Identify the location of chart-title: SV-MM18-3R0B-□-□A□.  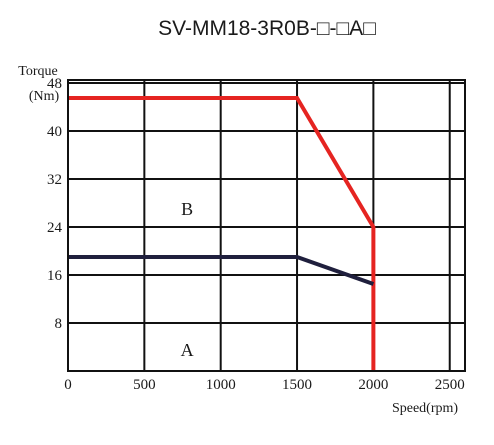
(267, 28).